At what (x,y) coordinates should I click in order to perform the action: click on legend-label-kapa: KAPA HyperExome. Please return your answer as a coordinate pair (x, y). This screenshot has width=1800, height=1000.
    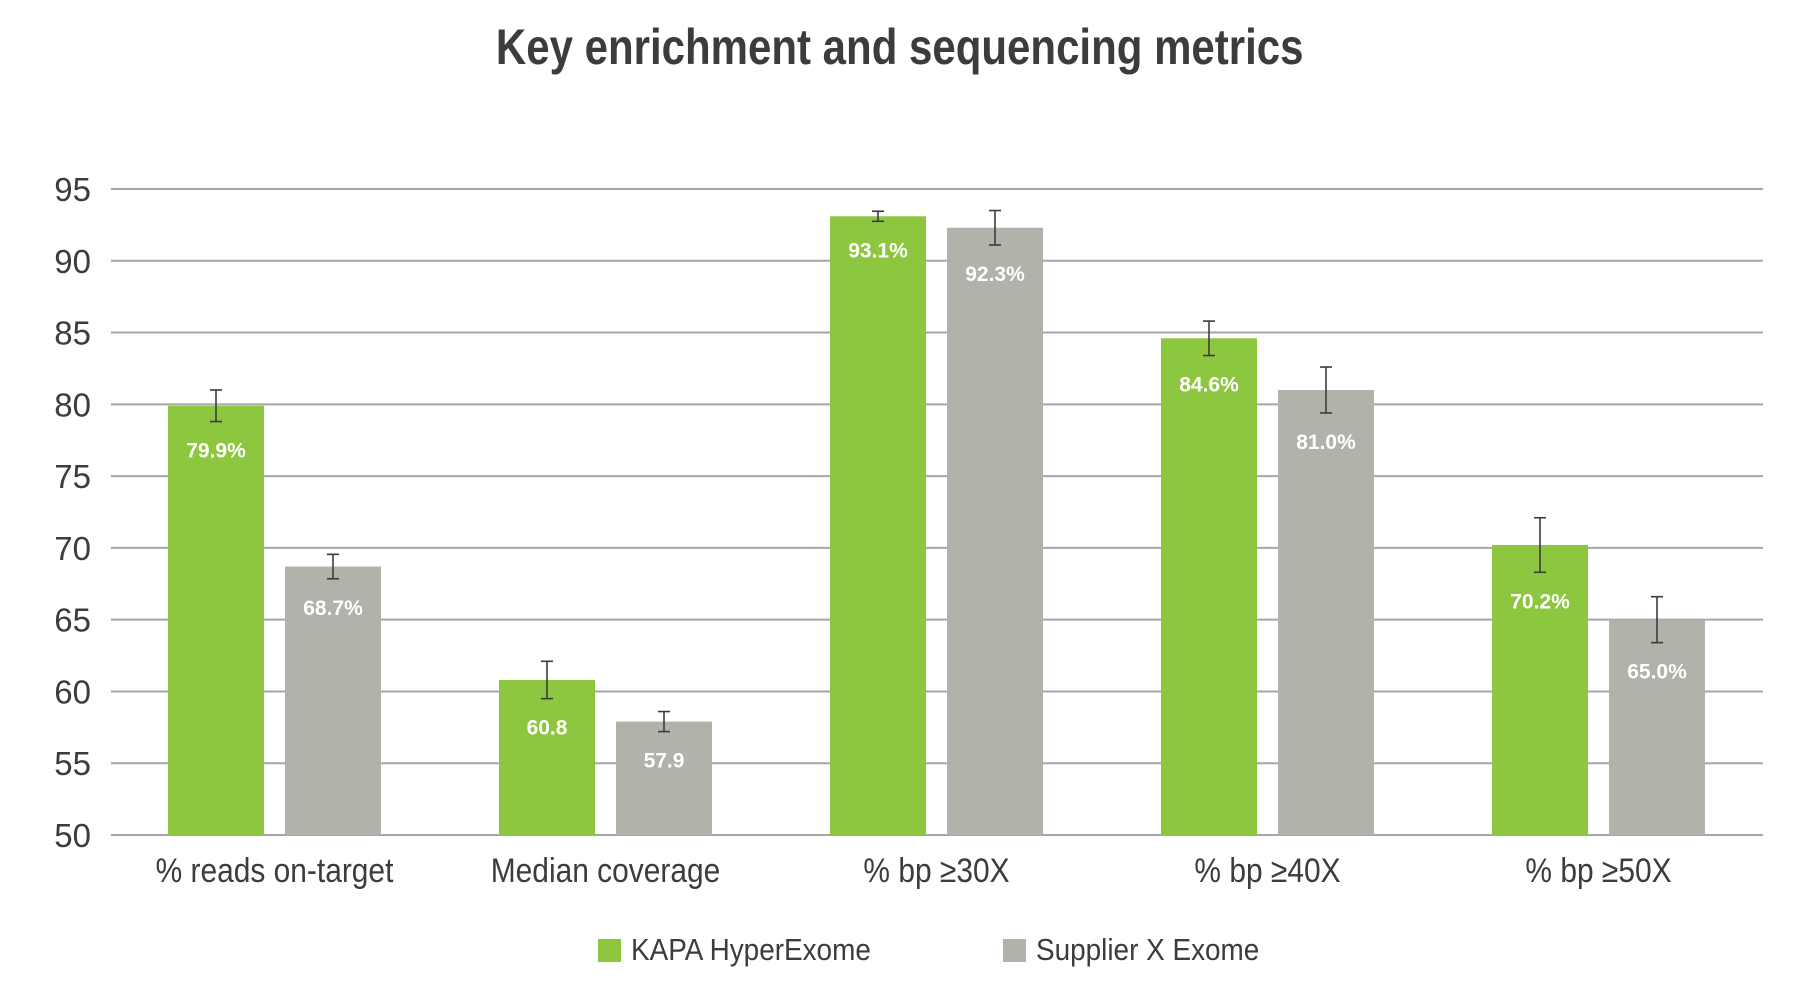
    Looking at the image, I should click on (751, 949).